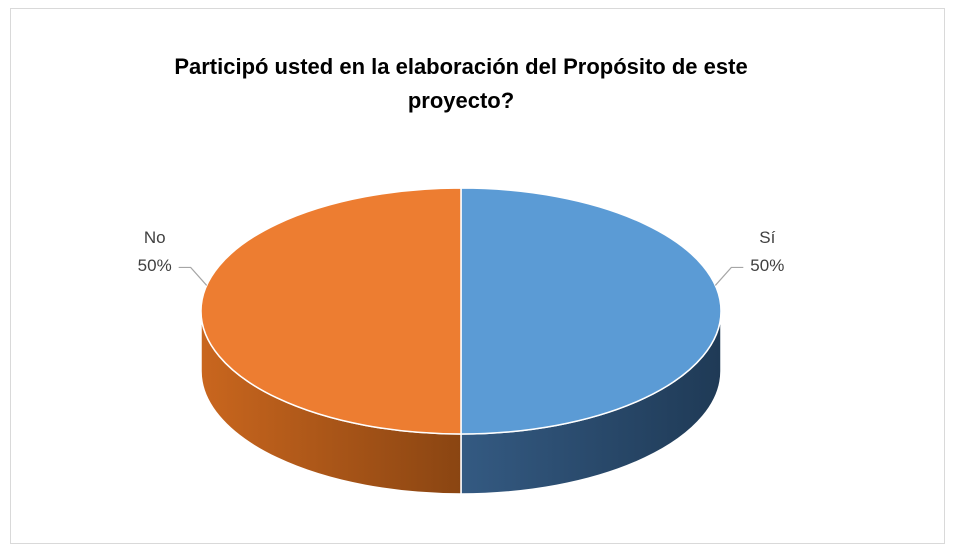 This screenshot has height=552, width=956. Describe the element at coordinates (155, 237) in the screenshot. I see `data-label-category: No` at that location.